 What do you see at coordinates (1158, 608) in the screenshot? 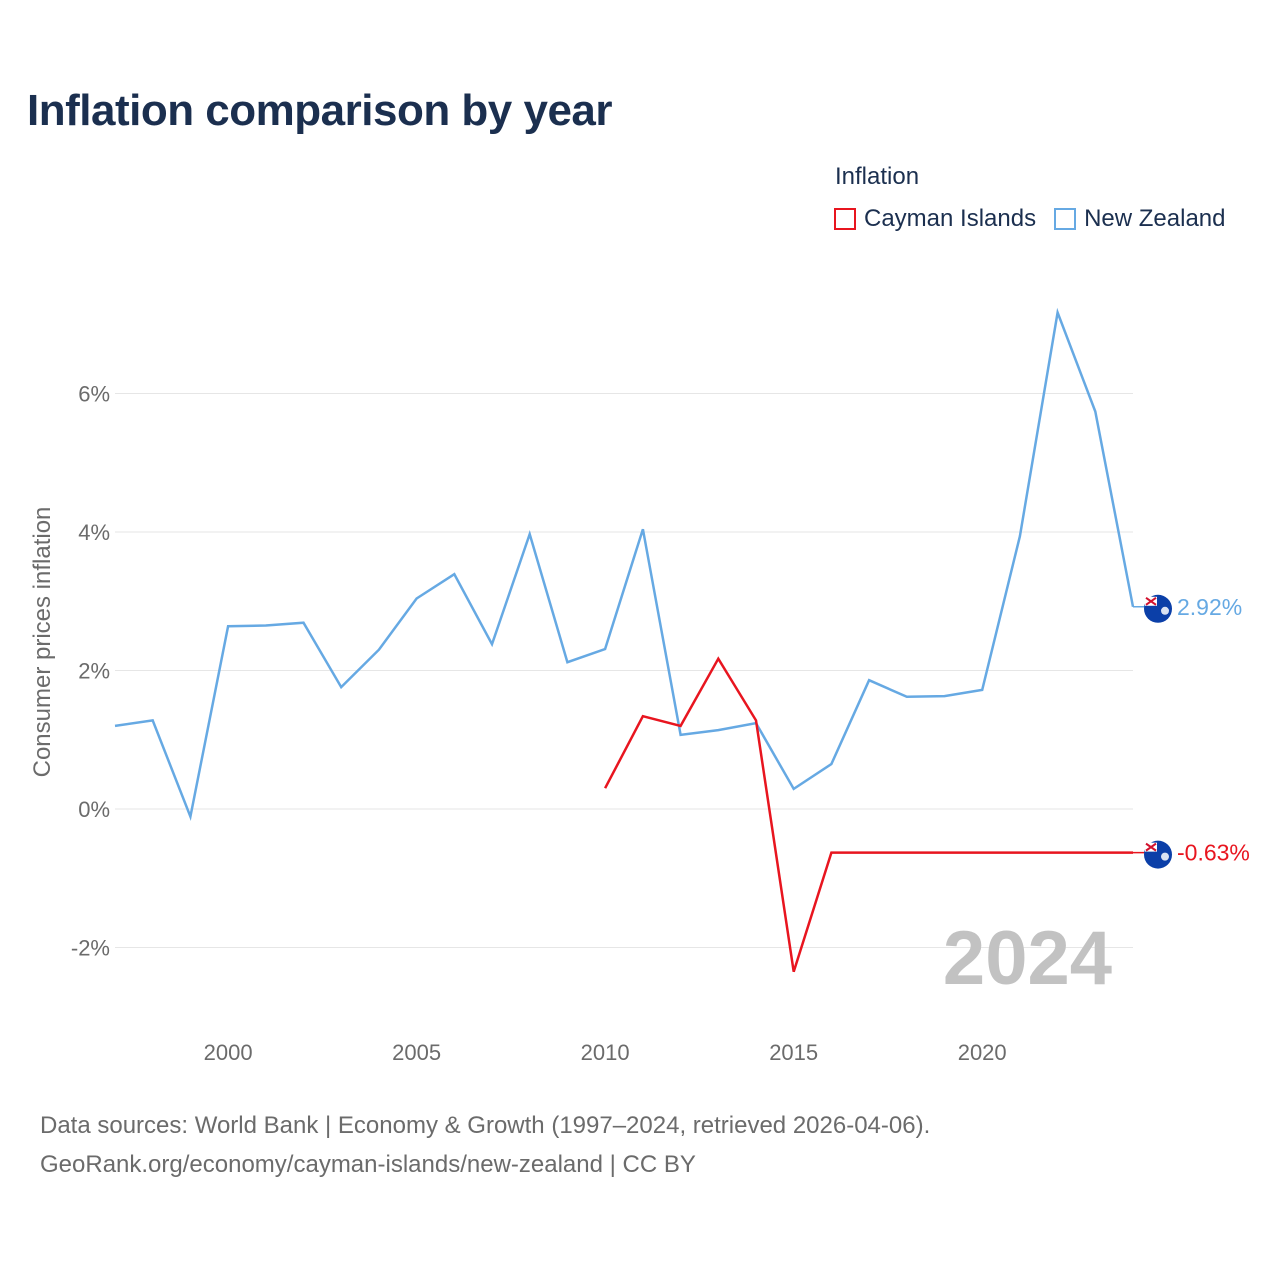
I see `flag-marker-new-zealand` at bounding box center [1158, 608].